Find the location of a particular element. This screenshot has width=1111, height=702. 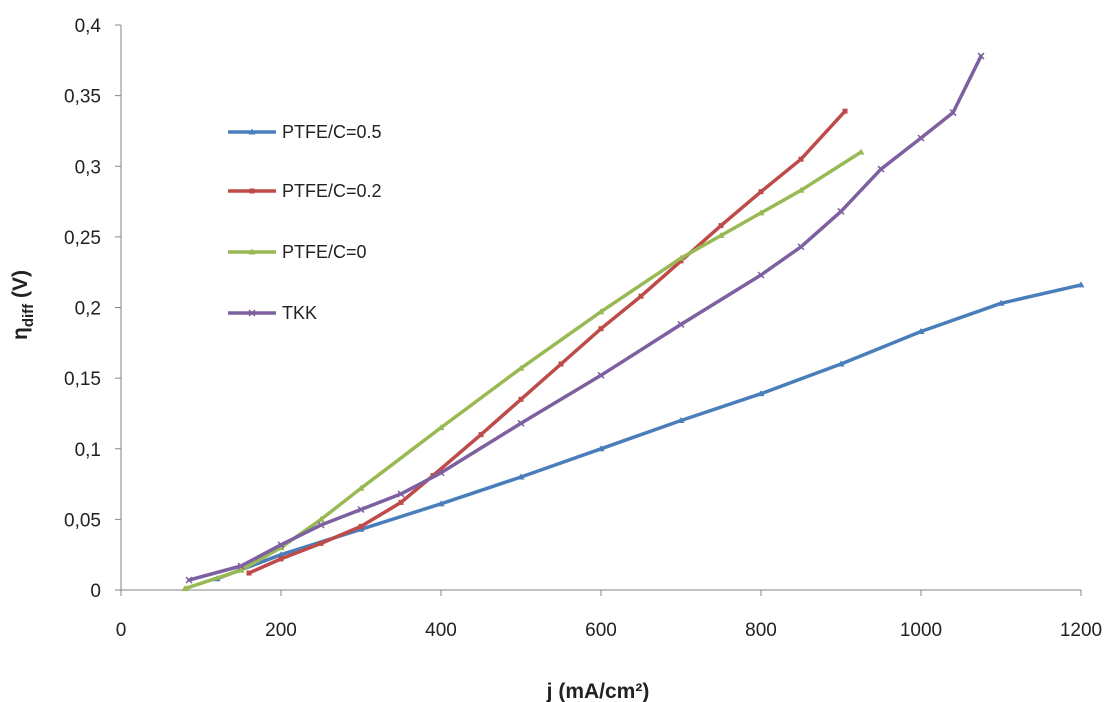

legend-item: PTFE/C=0.2 is located at coordinates (305, 191).